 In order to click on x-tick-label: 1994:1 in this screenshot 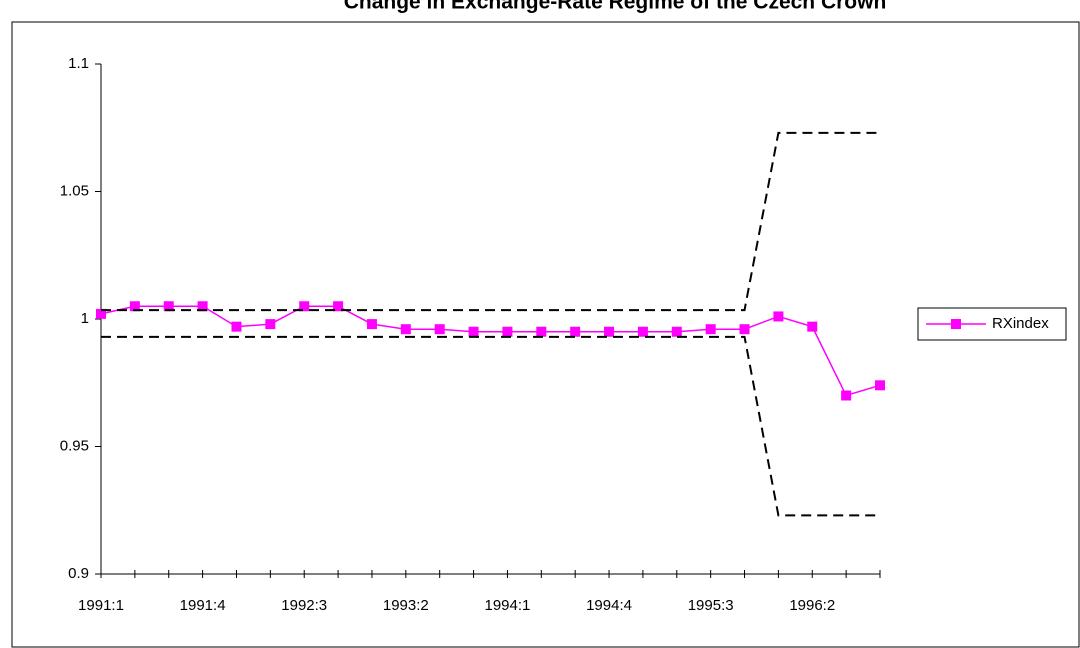, I will do `click(507, 605)`.